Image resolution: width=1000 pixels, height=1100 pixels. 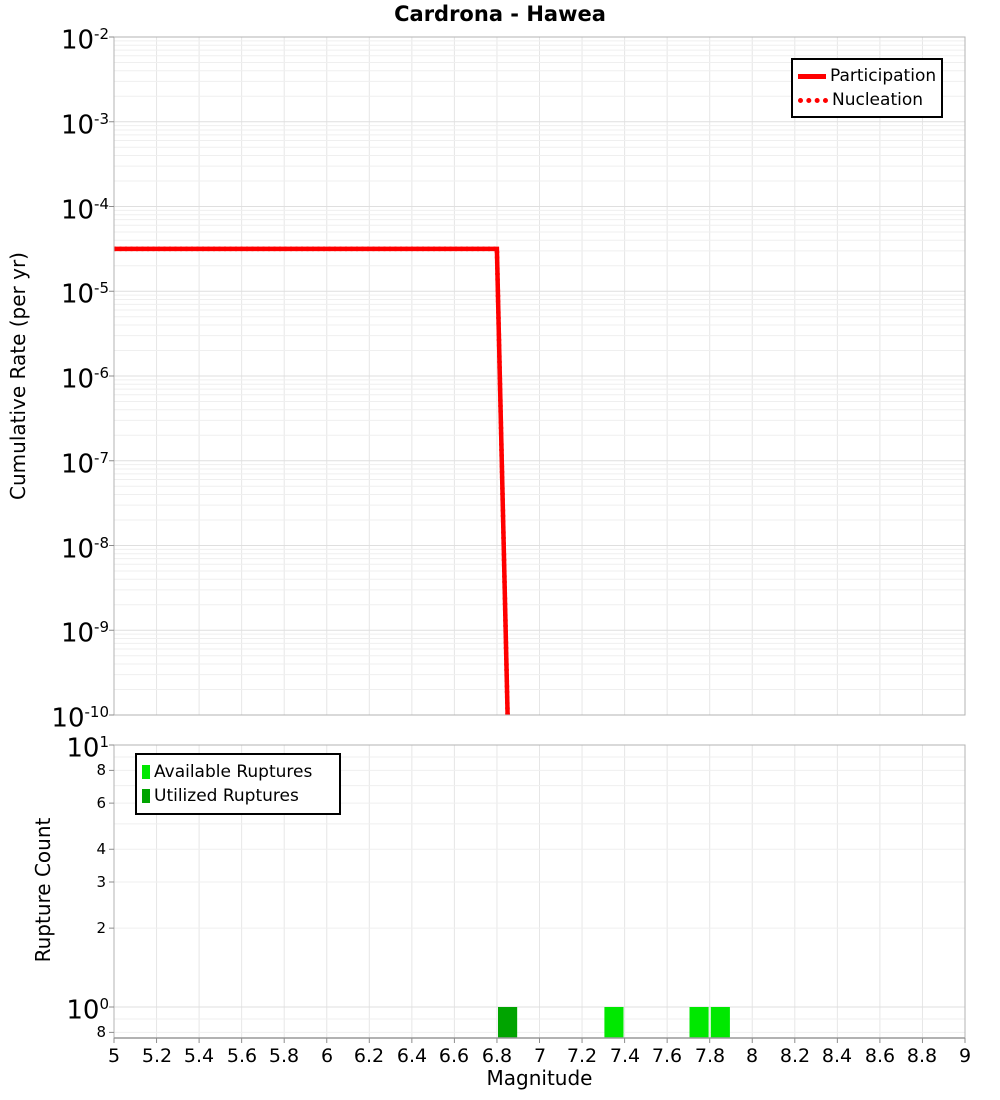 I want to click on top-y-axis-label: Cumulative Rate (per yr), so click(x=18, y=376).